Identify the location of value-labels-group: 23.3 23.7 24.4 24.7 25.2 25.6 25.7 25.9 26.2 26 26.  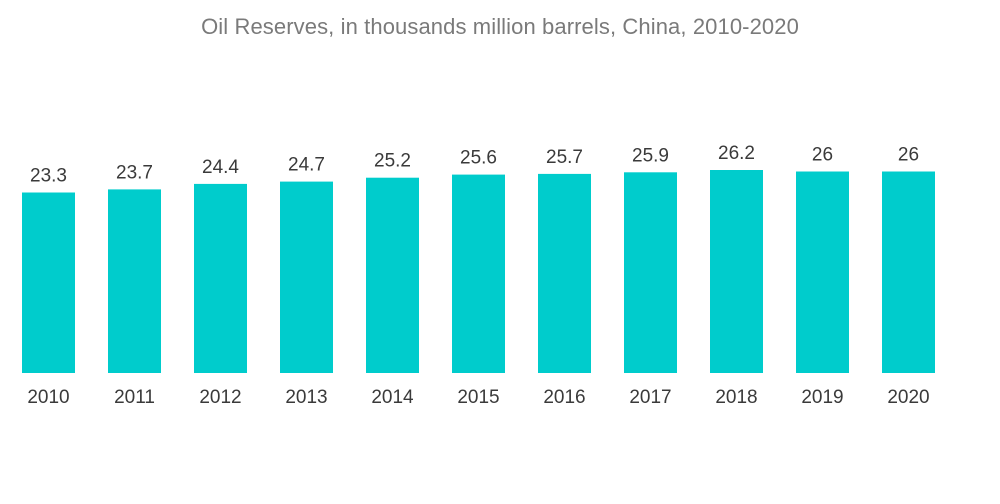
(474, 165).